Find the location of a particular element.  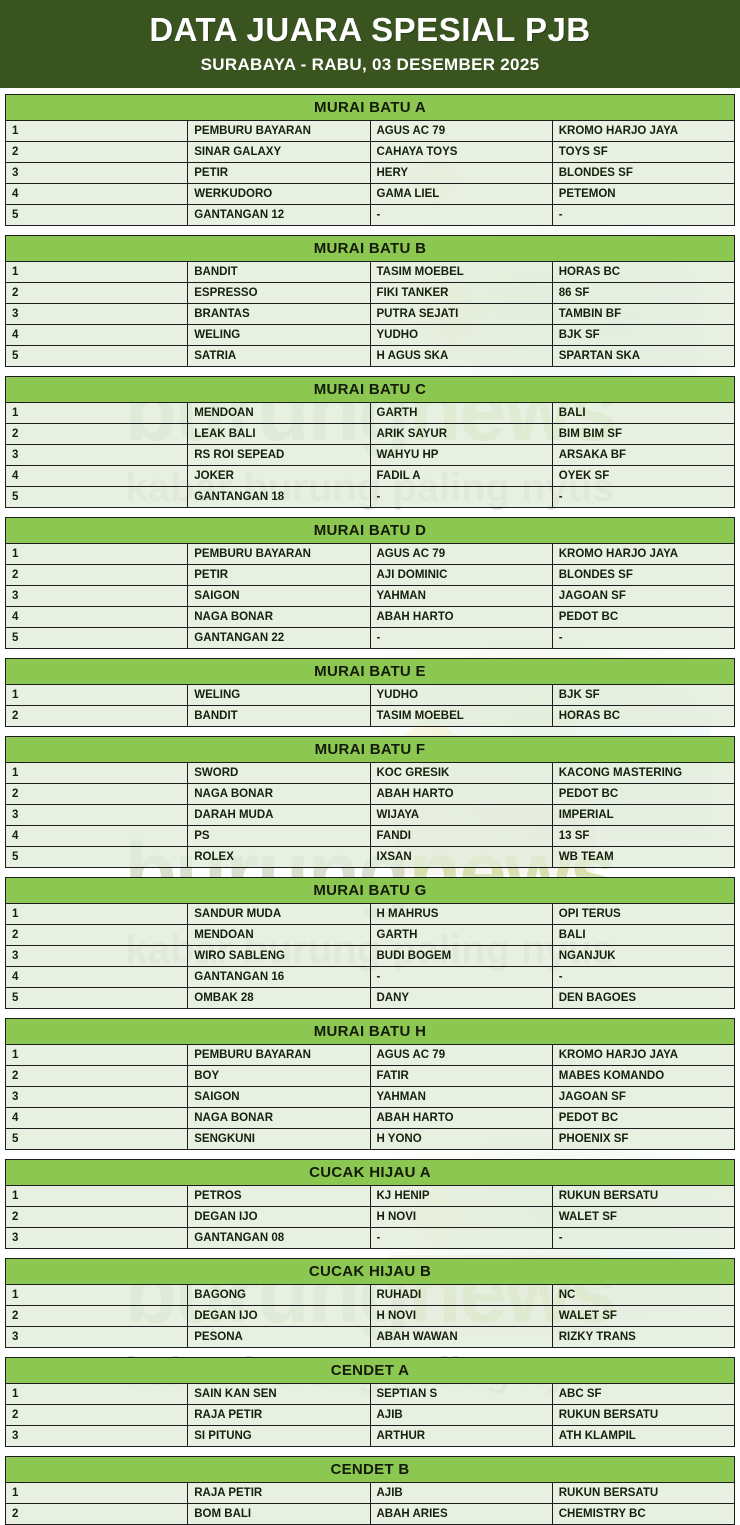

table-row: 2 ESPRESSO FIKI TANKER 86 SF is located at coordinates (370, 293).